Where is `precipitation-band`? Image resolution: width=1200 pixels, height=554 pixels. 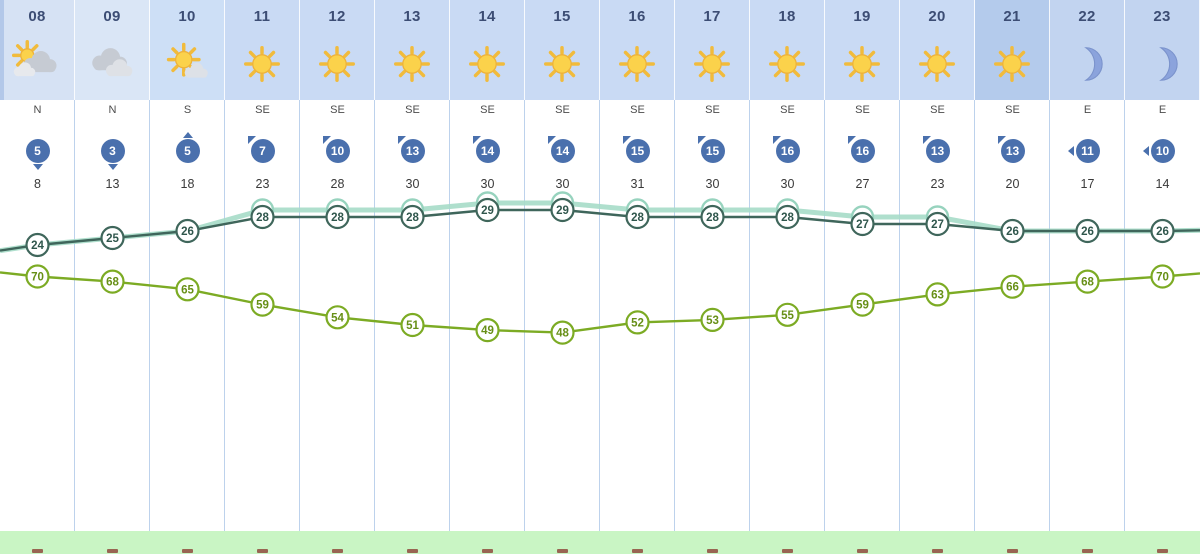
precipitation-band is located at coordinates (600, 542).